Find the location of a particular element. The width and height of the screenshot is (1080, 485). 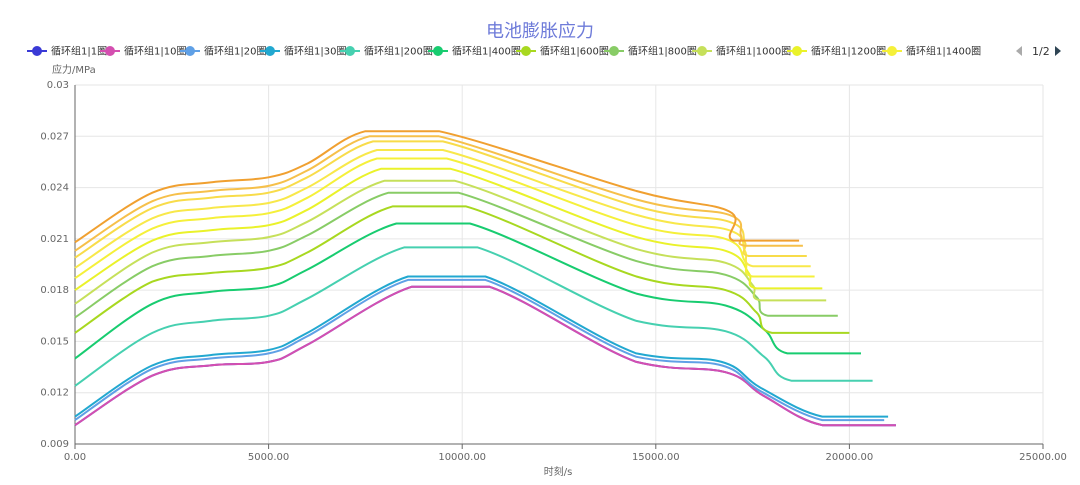

x-tick-label: 10000.00 is located at coordinates (462, 457).